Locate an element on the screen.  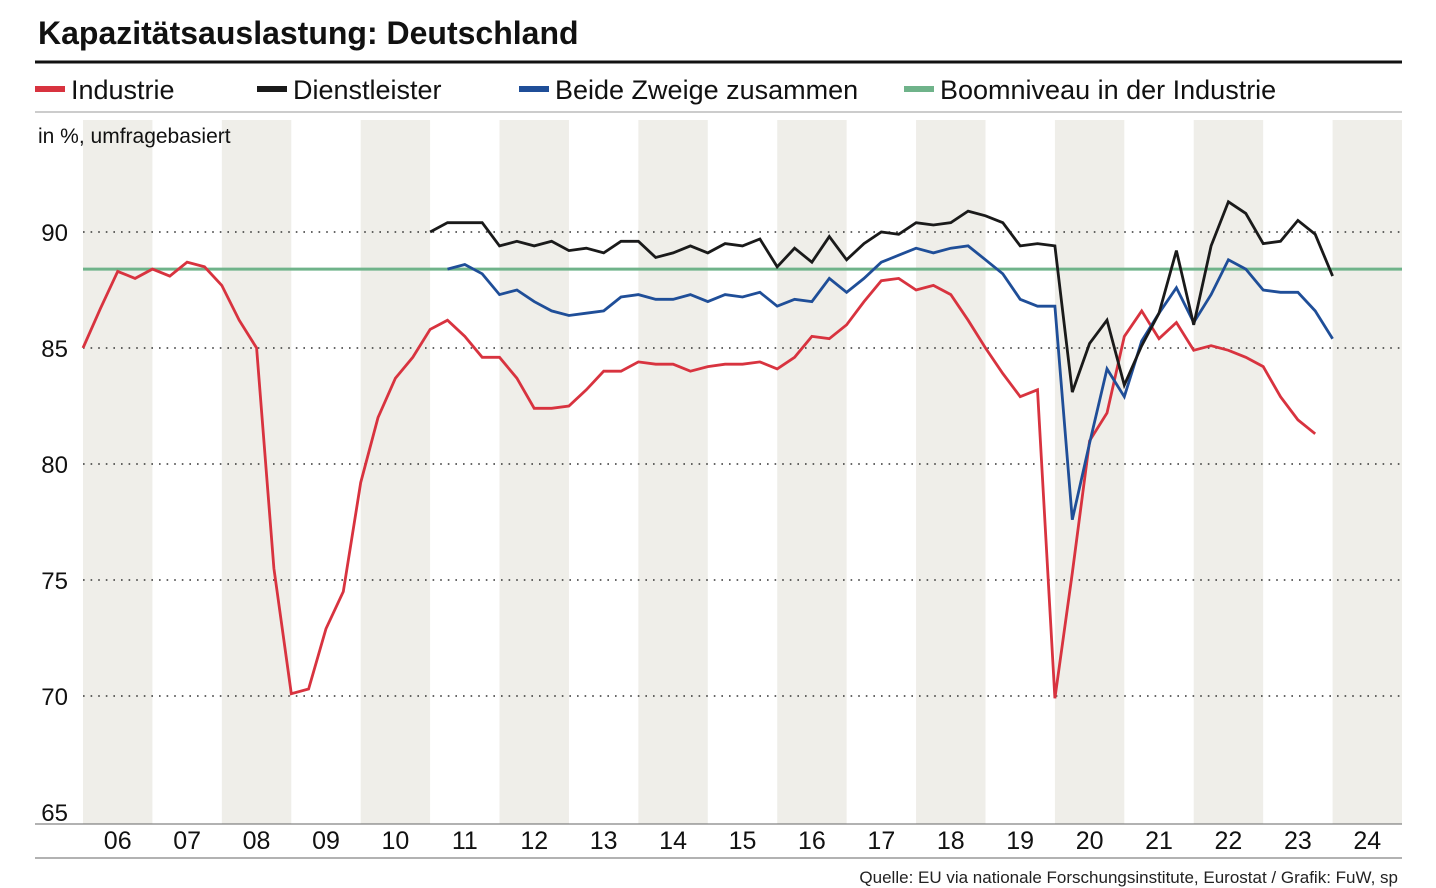
x-tick-label: 08 is located at coordinates (257, 841).